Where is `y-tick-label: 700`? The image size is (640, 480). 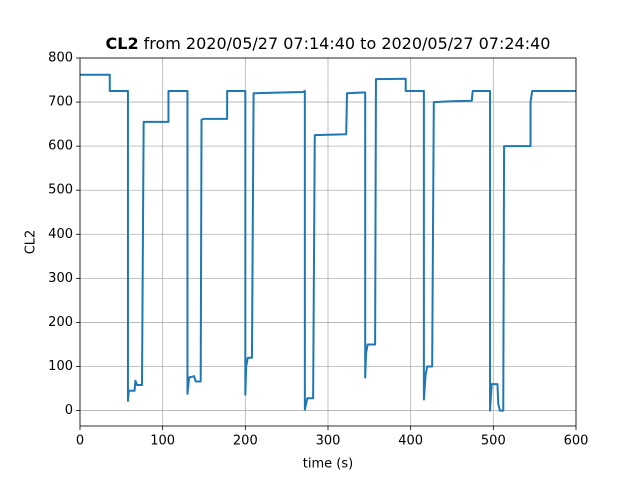
y-tick-label: 700 is located at coordinates (60, 102).